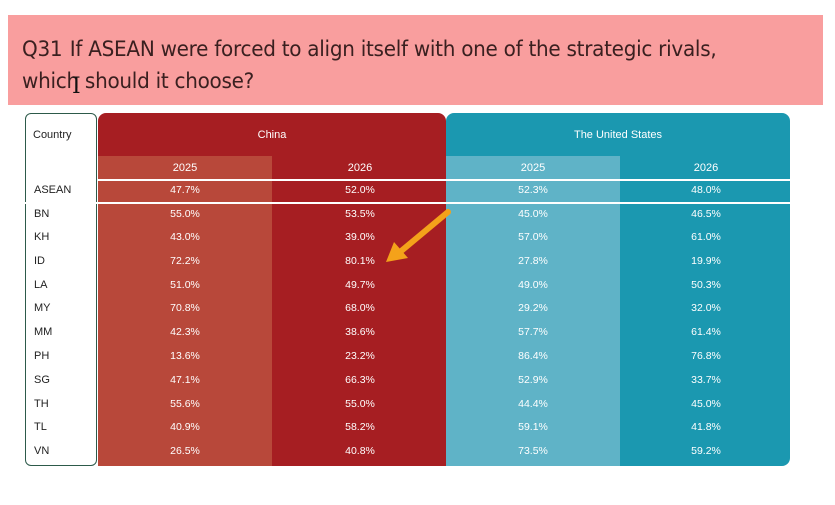 The width and height of the screenshot is (835, 505). I want to click on table-cell: 44.4%, so click(533, 404).